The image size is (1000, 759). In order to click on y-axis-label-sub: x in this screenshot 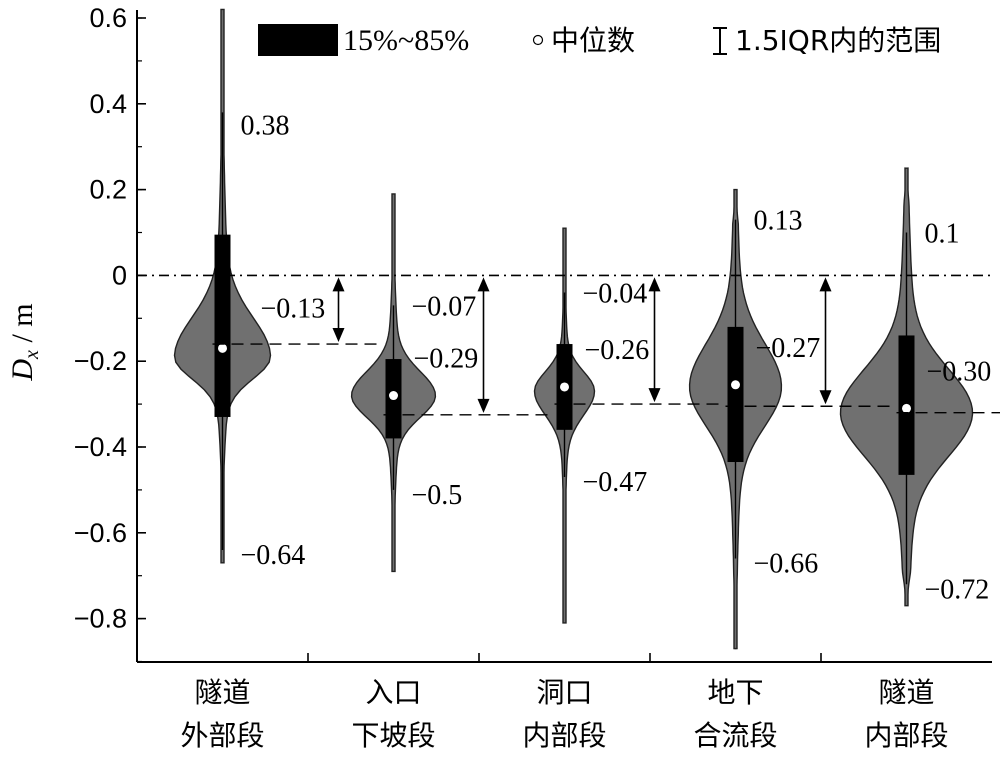, I will do `click(32, 355)`.